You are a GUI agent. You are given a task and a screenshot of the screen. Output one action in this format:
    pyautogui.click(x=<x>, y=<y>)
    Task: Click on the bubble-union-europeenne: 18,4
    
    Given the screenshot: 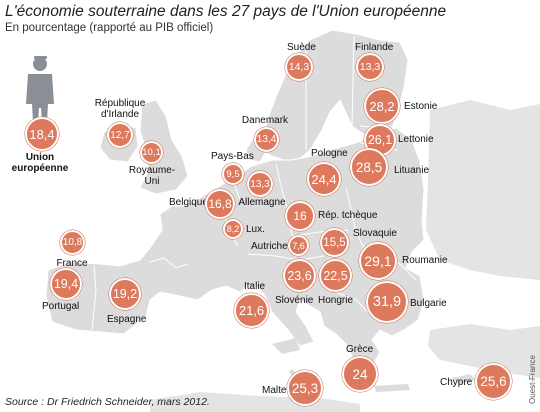 What is the action you would take?
    pyautogui.click(x=42, y=134)
    